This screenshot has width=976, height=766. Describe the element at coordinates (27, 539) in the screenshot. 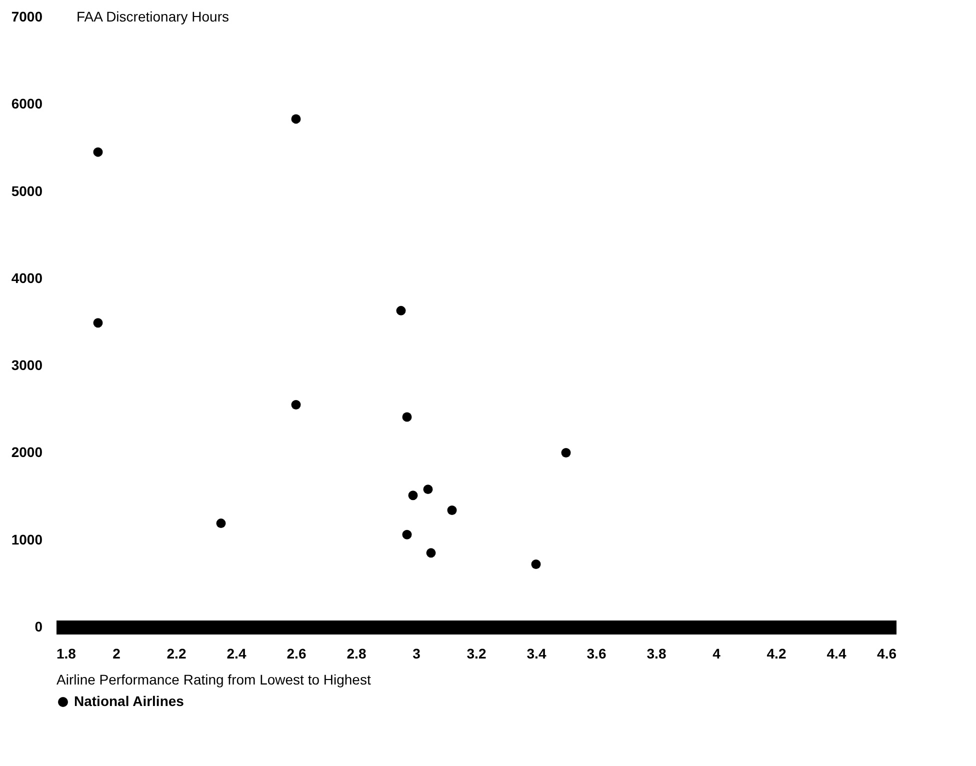

I see `y-tick-label: 1000` at that location.